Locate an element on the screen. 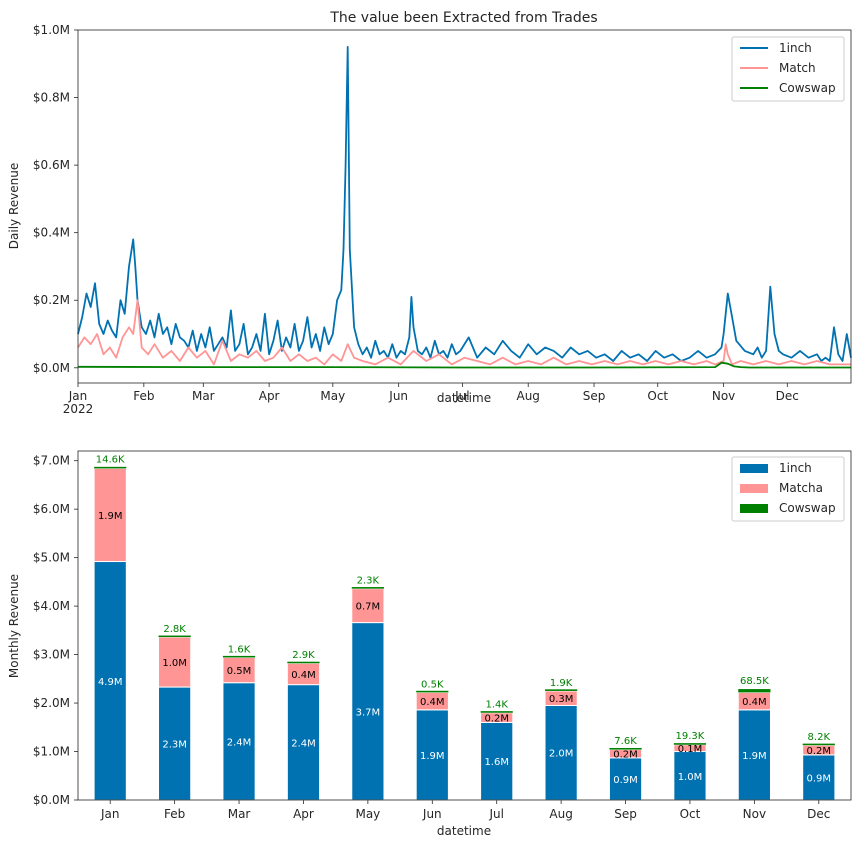 This screenshot has width=861, height=849. bar-y-tick-label: $5.0M is located at coordinates (51, 558).